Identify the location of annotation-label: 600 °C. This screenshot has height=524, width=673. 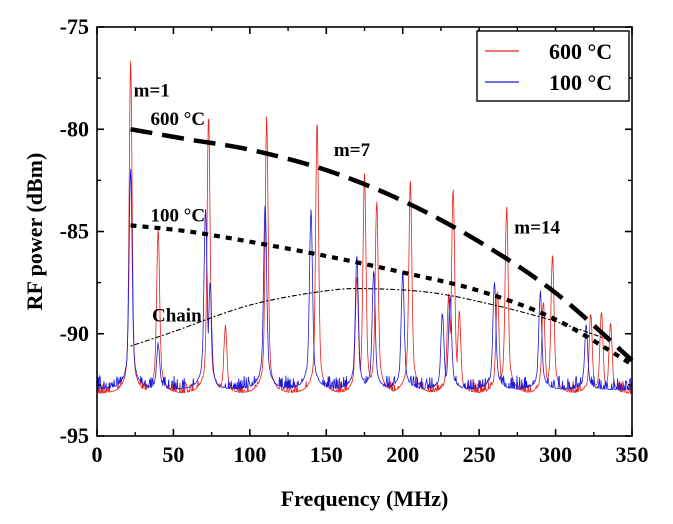
(178, 119).